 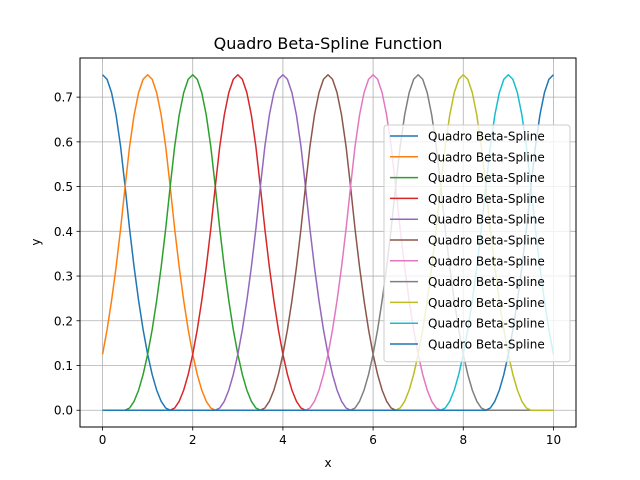 I want to click on chart-title: Quadro Beta-Spline Function, so click(x=328, y=43).